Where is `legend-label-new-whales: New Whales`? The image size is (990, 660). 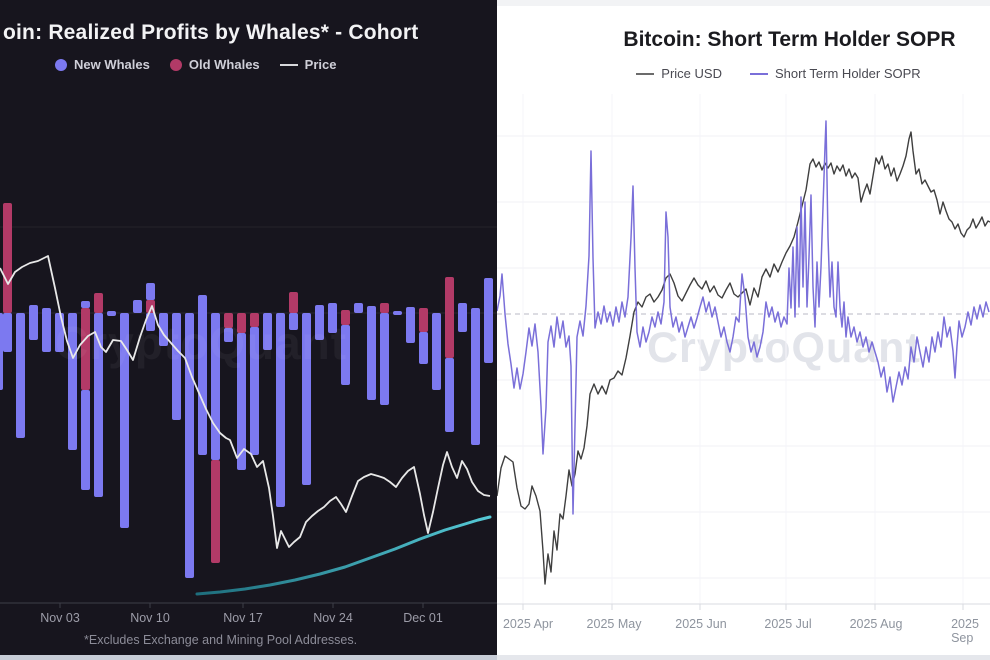
legend-label-new-whales: New Whales is located at coordinates (112, 64).